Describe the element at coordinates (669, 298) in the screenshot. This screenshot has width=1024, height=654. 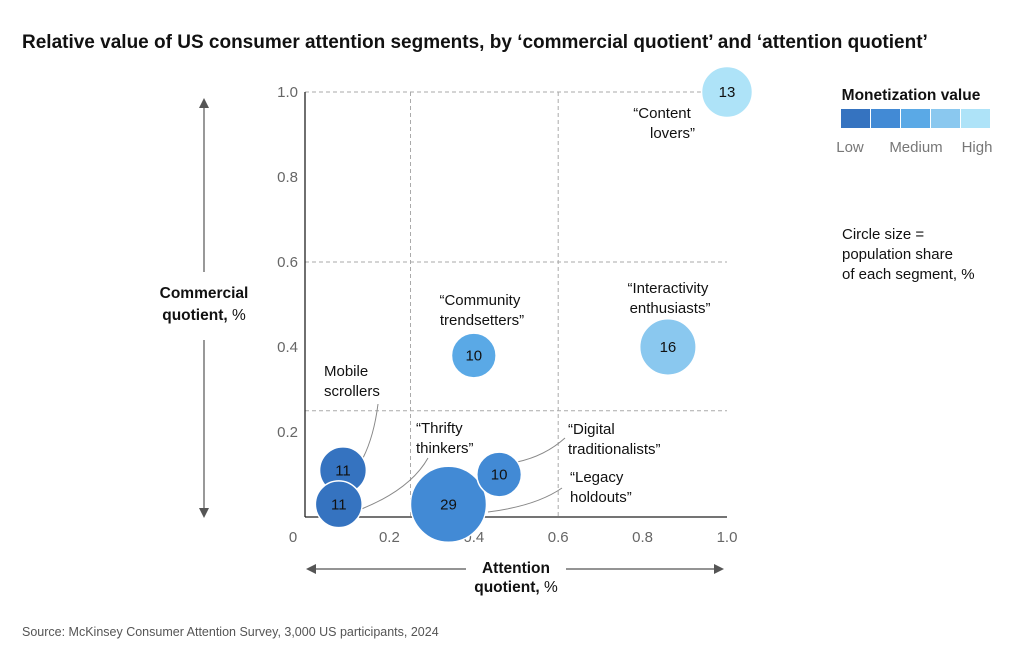
I see `annotation-interactivity-enthusiasts: “Interactivity enthusiasts”` at that location.